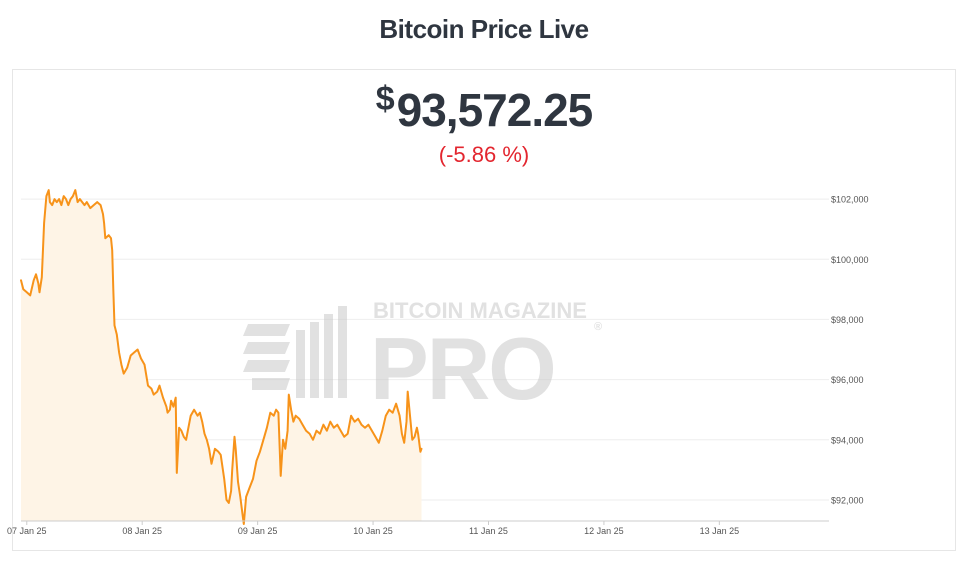 This screenshot has height=561, width=968. I want to click on price-change: (-5.86 %), so click(484, 154).